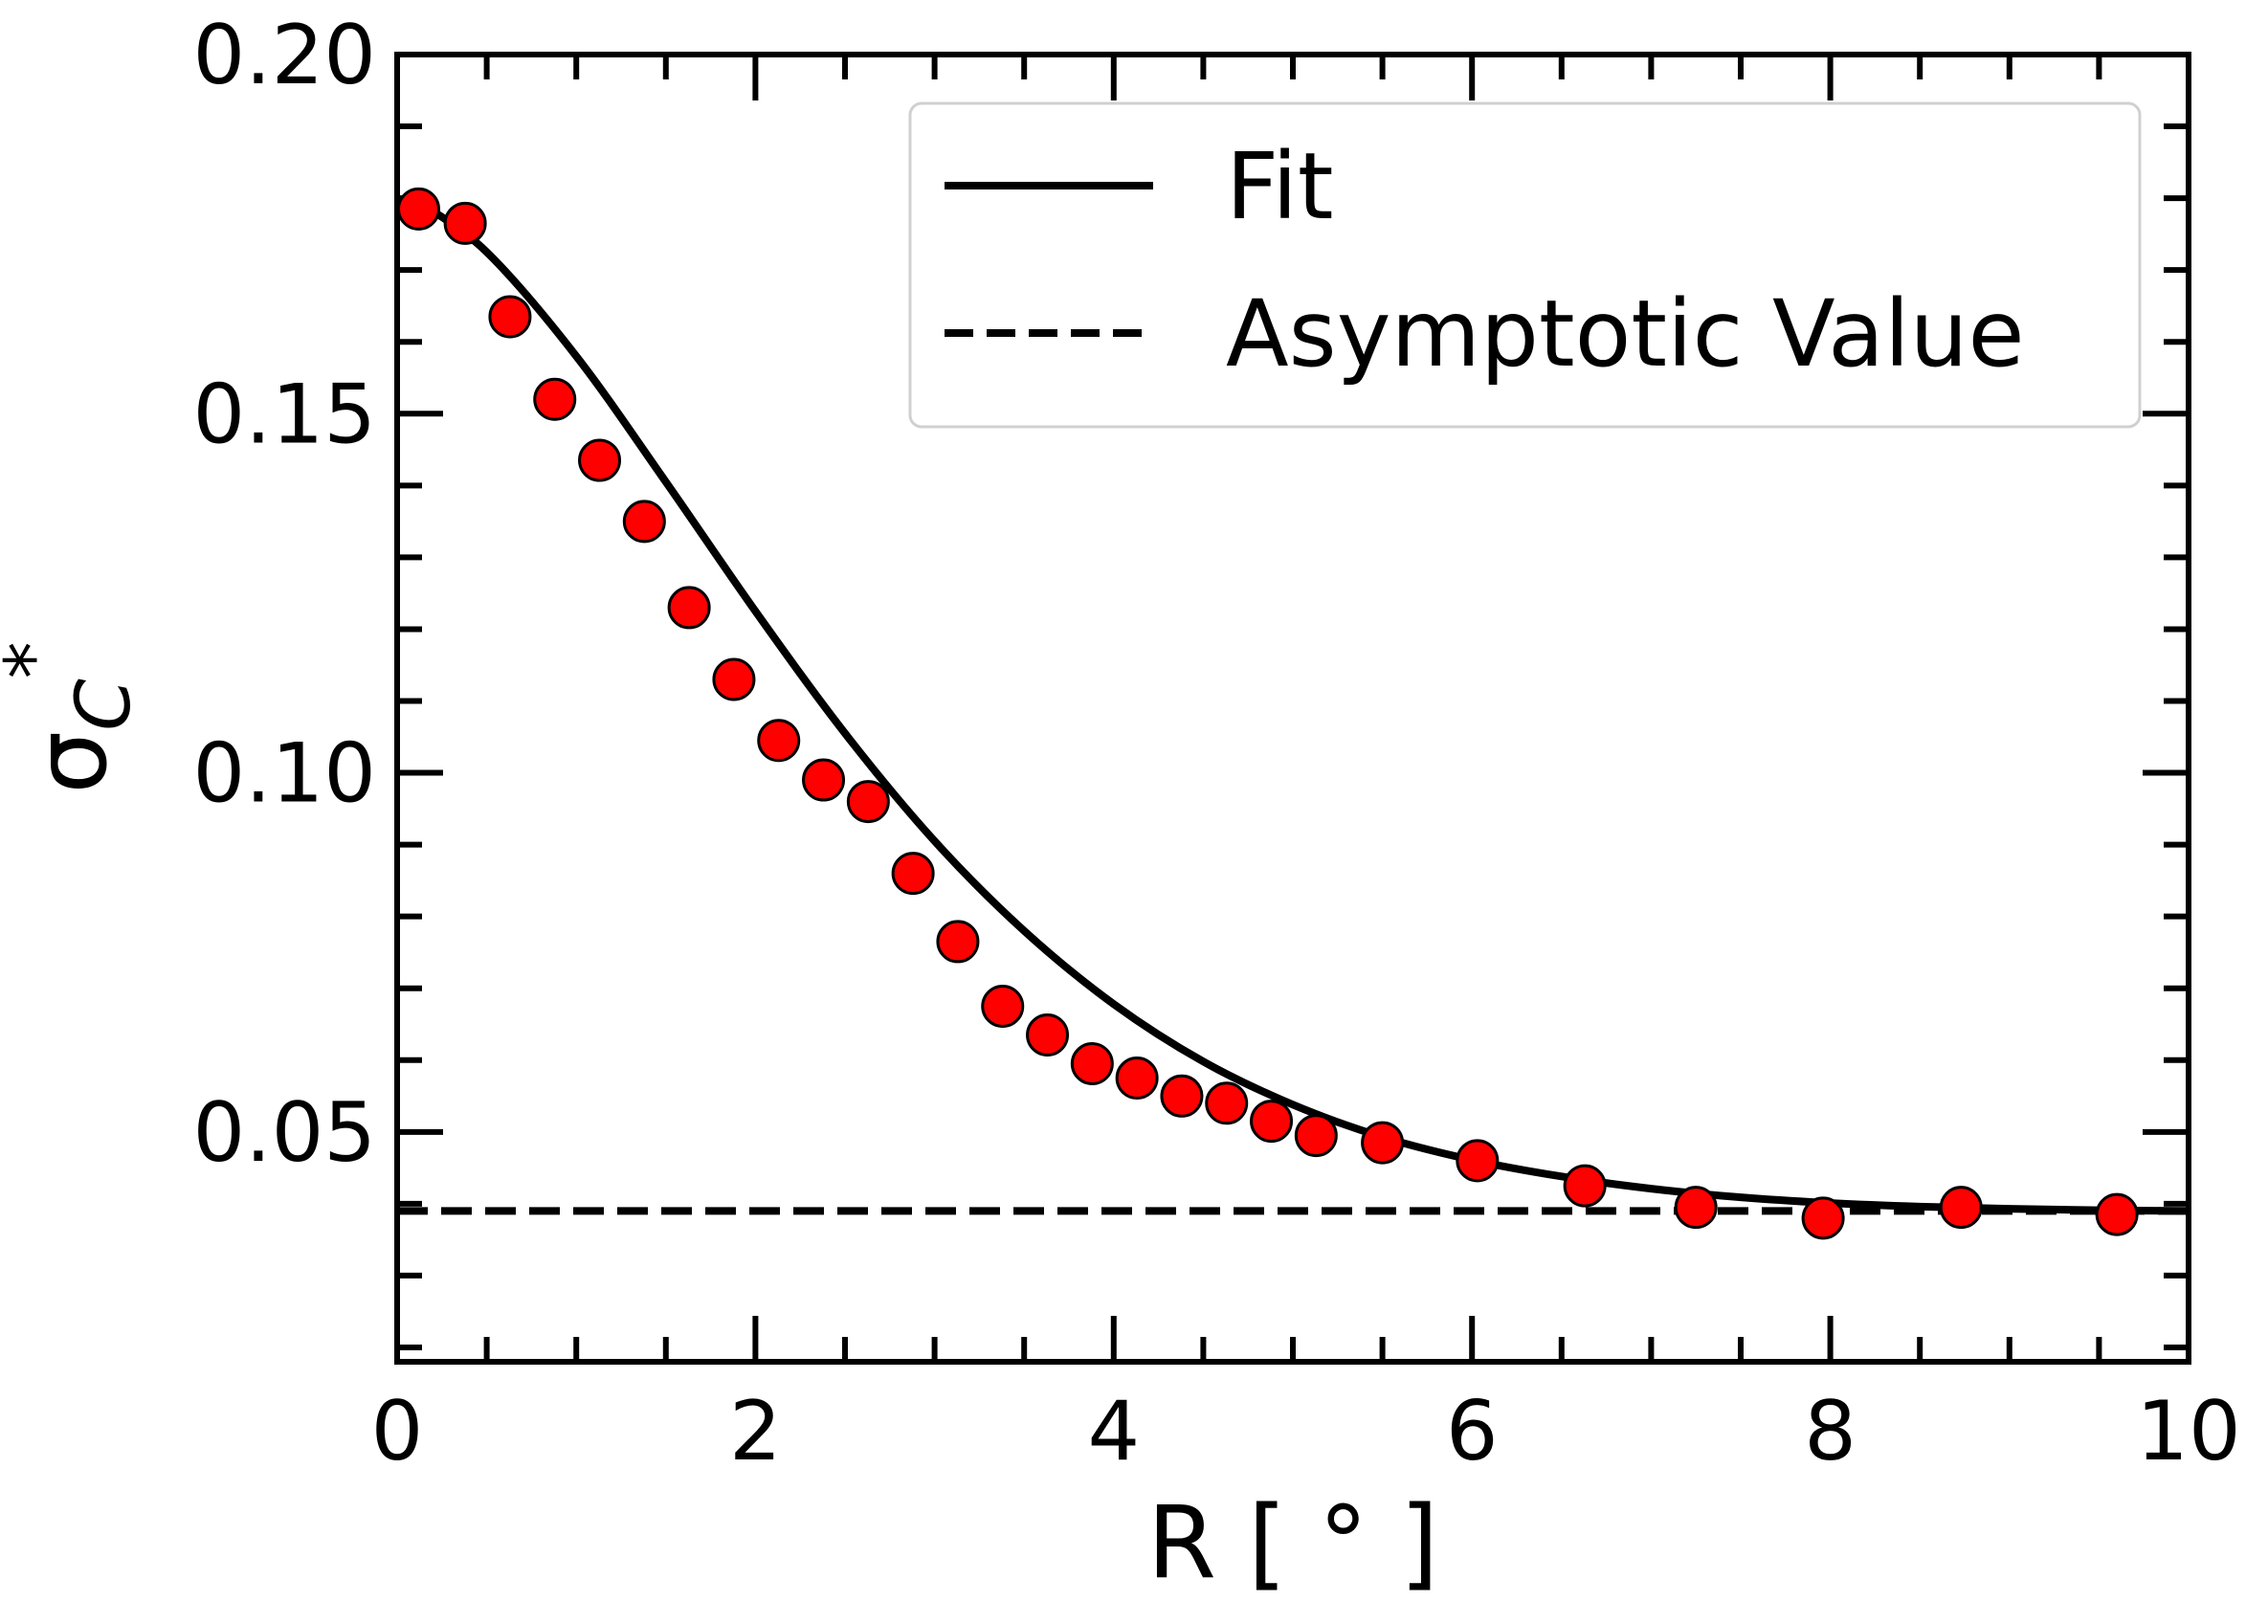 Image resolution: width=2268 pixels, height=1624 pixels. What do you see at coordinates (284, 1133) in the screenshot?
I see `y-tick-label: 0.05` at bounding box center [284, 1133].